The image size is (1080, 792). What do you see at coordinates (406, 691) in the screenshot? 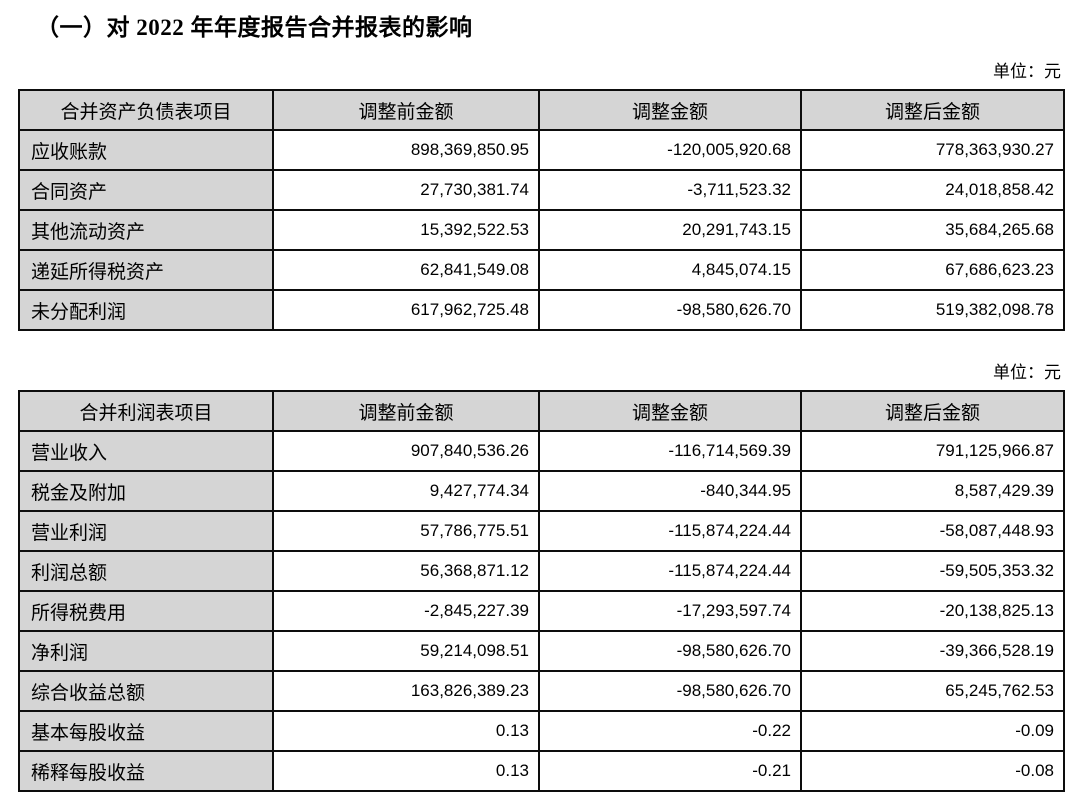
I see `value-cell-before: 163,826,389.23` at bounding box center [406, 691].